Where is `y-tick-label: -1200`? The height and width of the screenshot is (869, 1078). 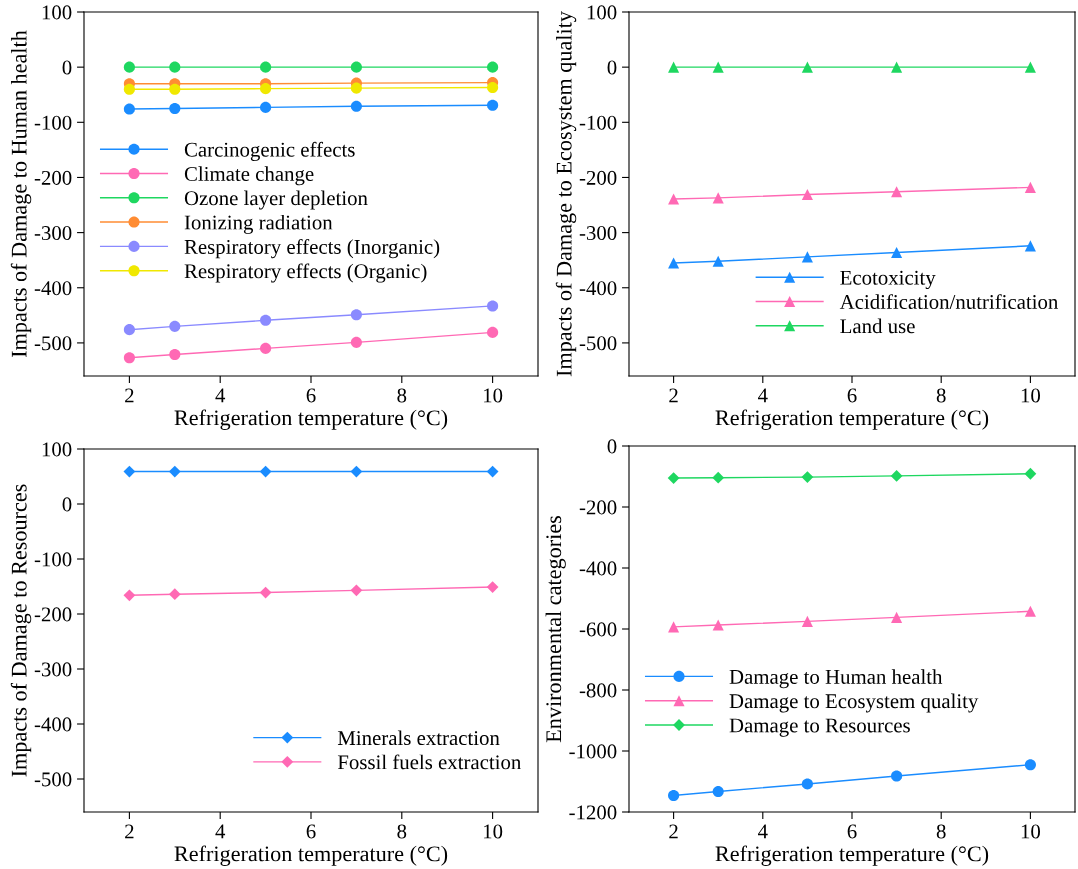 y-tick-label: -1200 is located at coordinates (593, 812).